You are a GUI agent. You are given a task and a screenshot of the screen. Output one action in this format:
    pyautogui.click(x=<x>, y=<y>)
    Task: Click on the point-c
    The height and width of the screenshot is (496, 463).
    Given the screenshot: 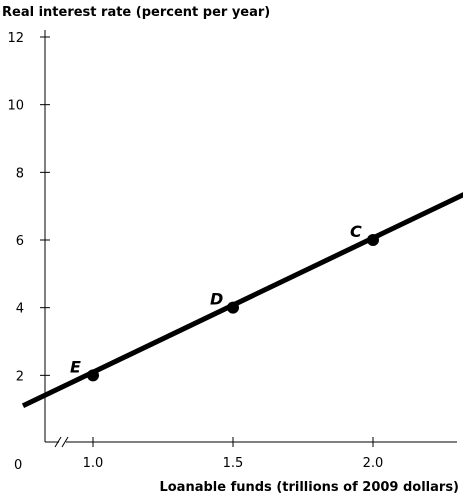 What is the action you would take?
    pyautogui.click(x=373, y=240)
    